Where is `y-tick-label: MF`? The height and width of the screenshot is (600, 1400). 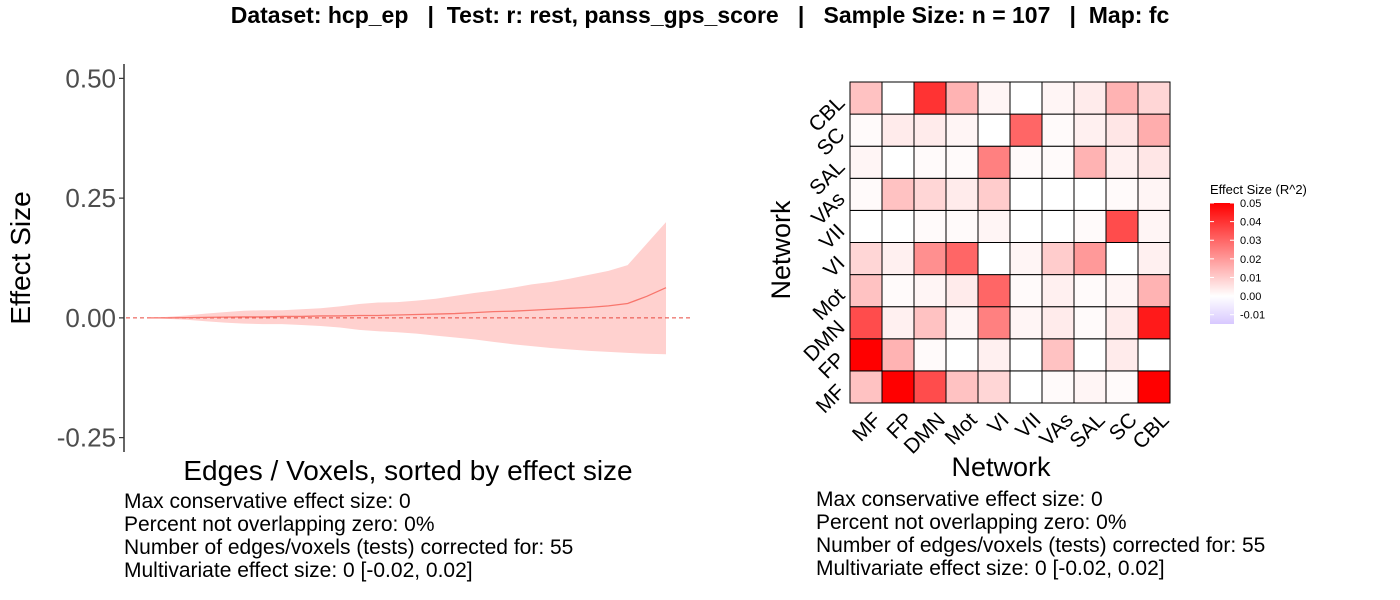 y-tick-label: MF is located at coordinates (831, 399).